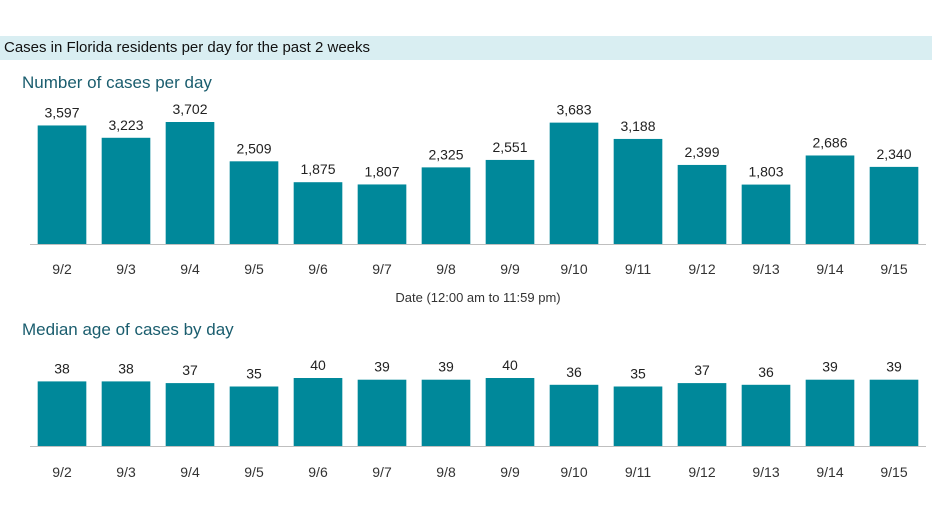 The width and height of the screenshot is (932, 524). What do you see at coordinates (893, 154) in the screenshot?
I see `cases-value-label: 2,340` at bounding box center [893, 154].